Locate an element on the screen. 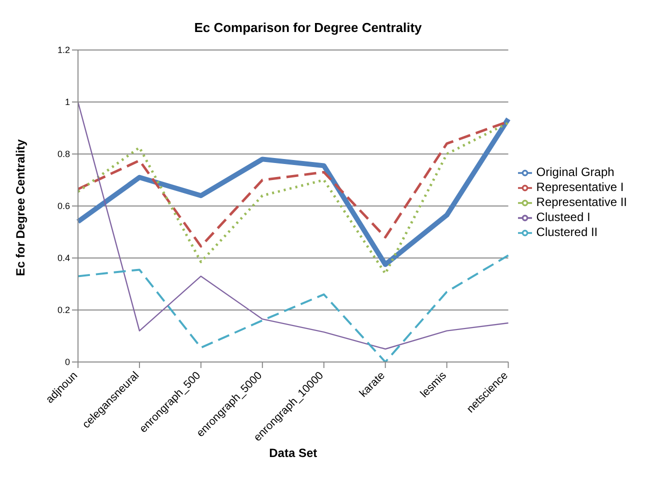 This screenshot has height=485, width=655. y-tick-label: 1 is located at coordinates (67, 102).